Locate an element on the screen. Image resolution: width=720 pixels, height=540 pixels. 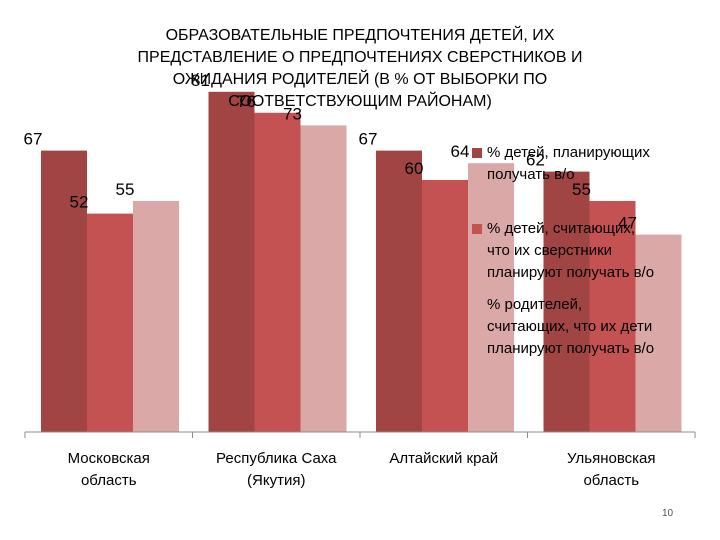
data-label-s0-c3: 62 is located at coordinates (535, 160).